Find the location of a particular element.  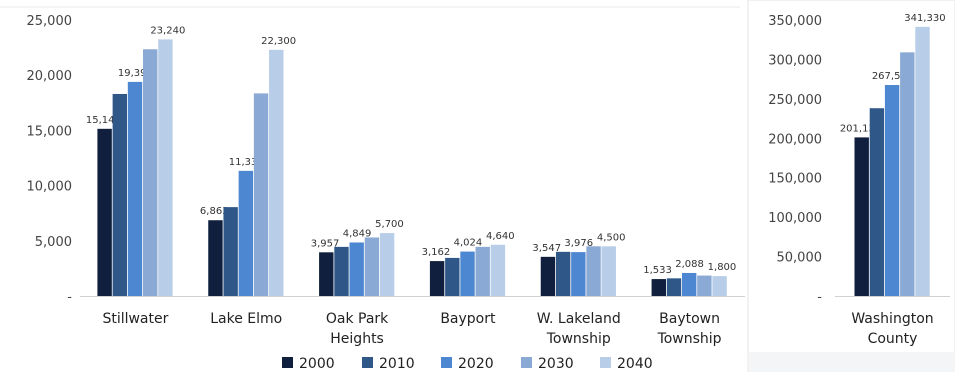

legend: 2000 2010 2020 2030 2040 is located at coordinates (467, 364).